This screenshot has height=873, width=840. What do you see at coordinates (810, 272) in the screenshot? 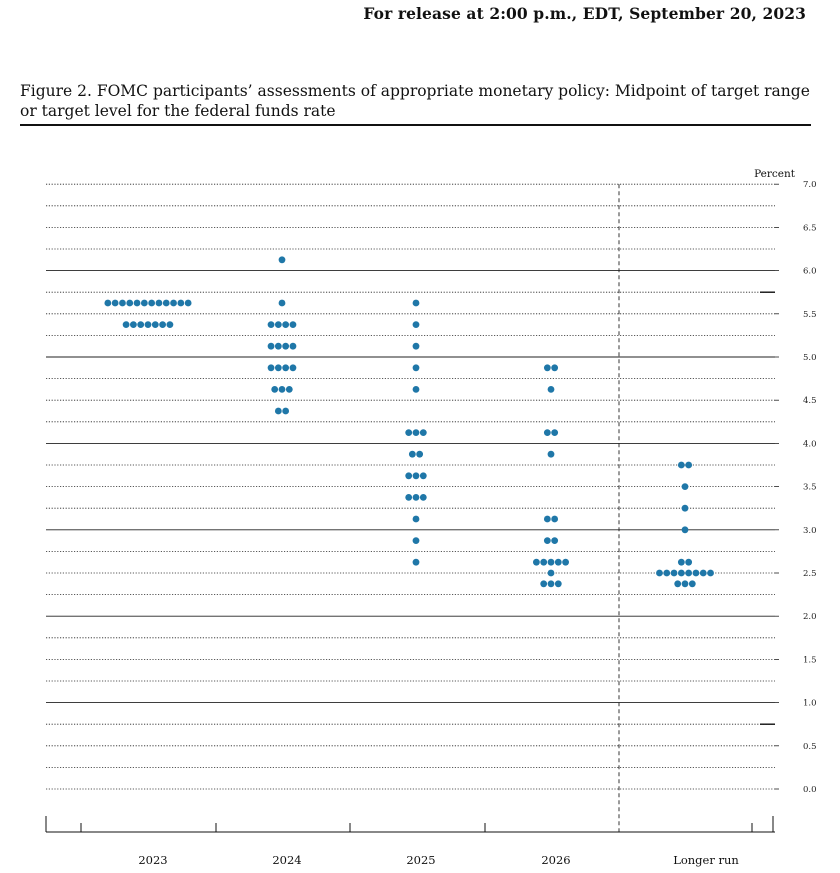
I see `y-tick-label: 6.0` at bounding box center [810, 272].